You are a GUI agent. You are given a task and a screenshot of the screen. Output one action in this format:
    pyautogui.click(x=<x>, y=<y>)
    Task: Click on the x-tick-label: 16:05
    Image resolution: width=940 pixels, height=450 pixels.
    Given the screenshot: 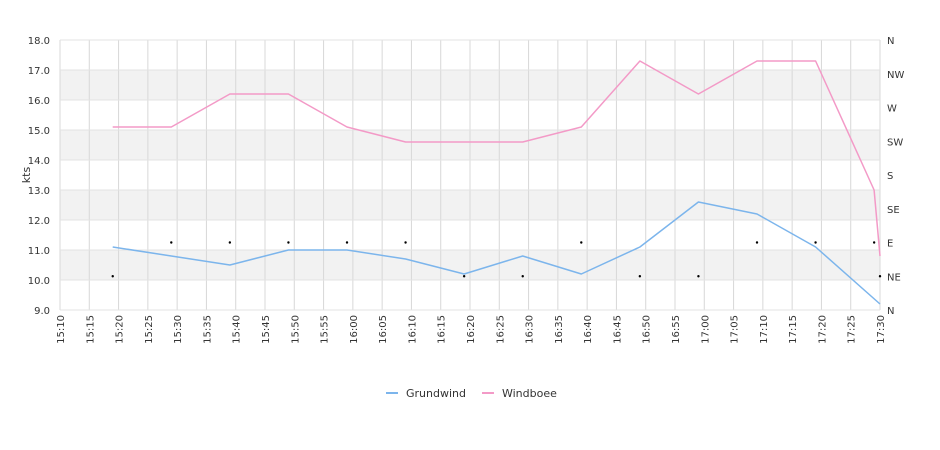 What is the action you would take?
    pyautogui.click(x=383, y=329)
    